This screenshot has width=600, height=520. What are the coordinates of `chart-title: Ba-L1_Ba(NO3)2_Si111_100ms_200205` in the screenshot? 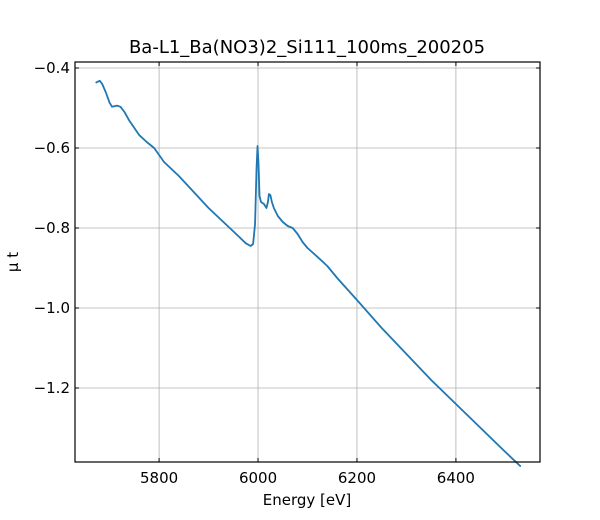 It's located at (307, 47).